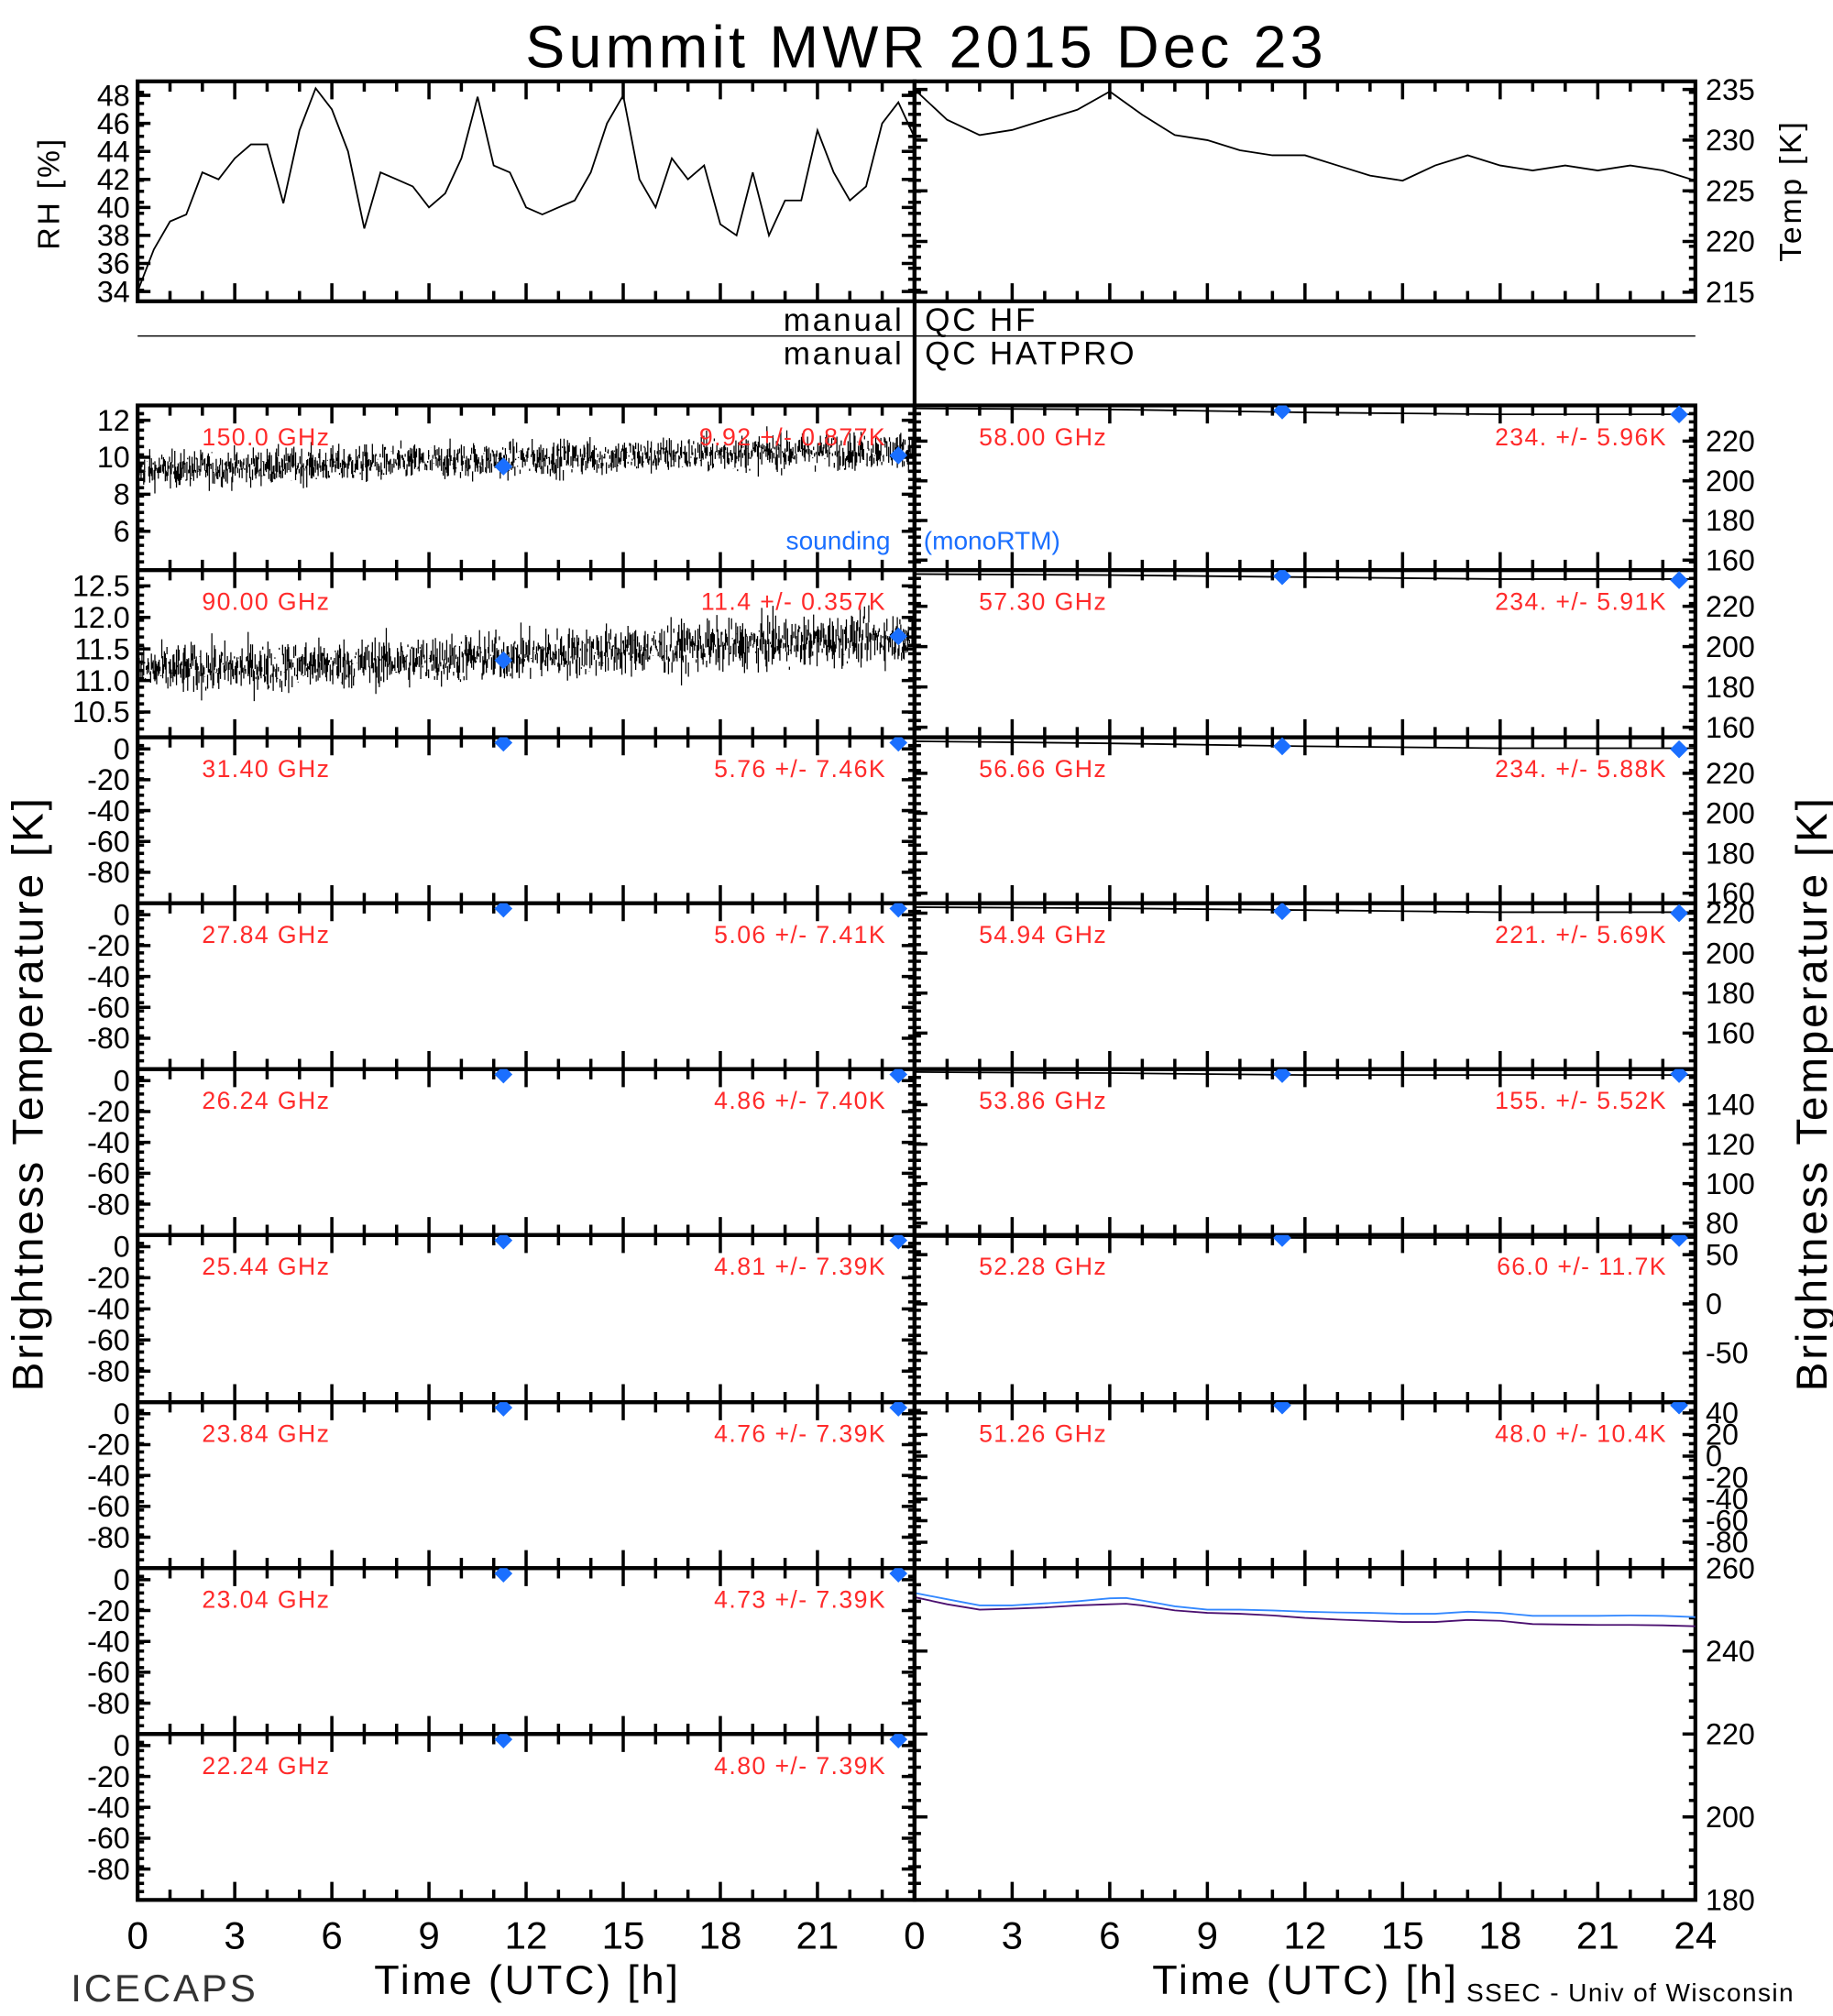  What do you see at coordinates (1043, 1434) in the screenshot?
I see `channel-label-ch5126: 51.26 GHz` at bounding box center [1043, 1434].